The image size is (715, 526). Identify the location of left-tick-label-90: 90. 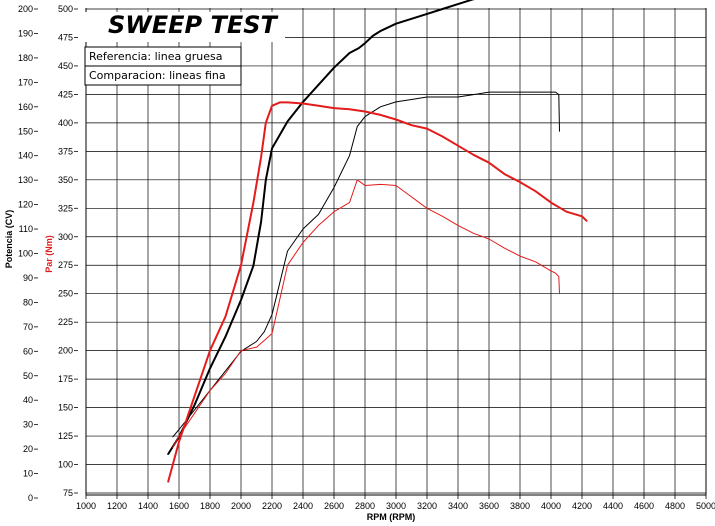
(28, 278).